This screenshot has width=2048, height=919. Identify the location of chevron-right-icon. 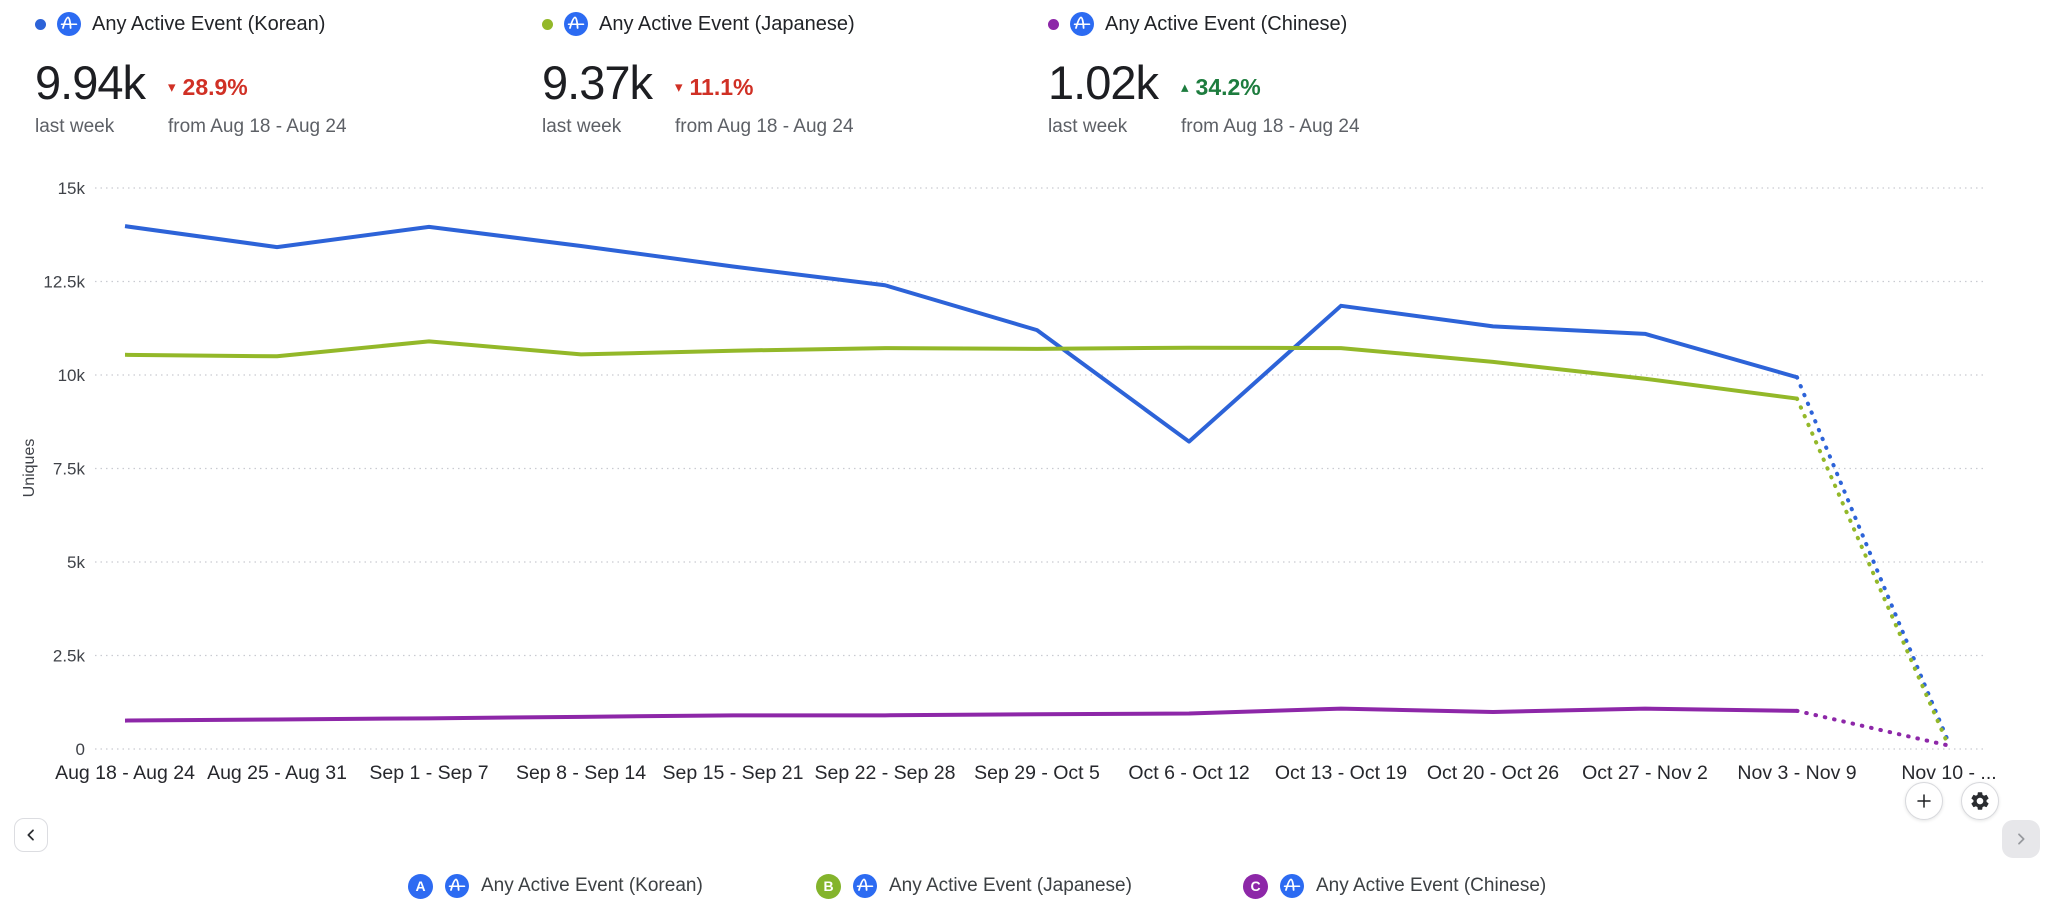
(2021, 839).